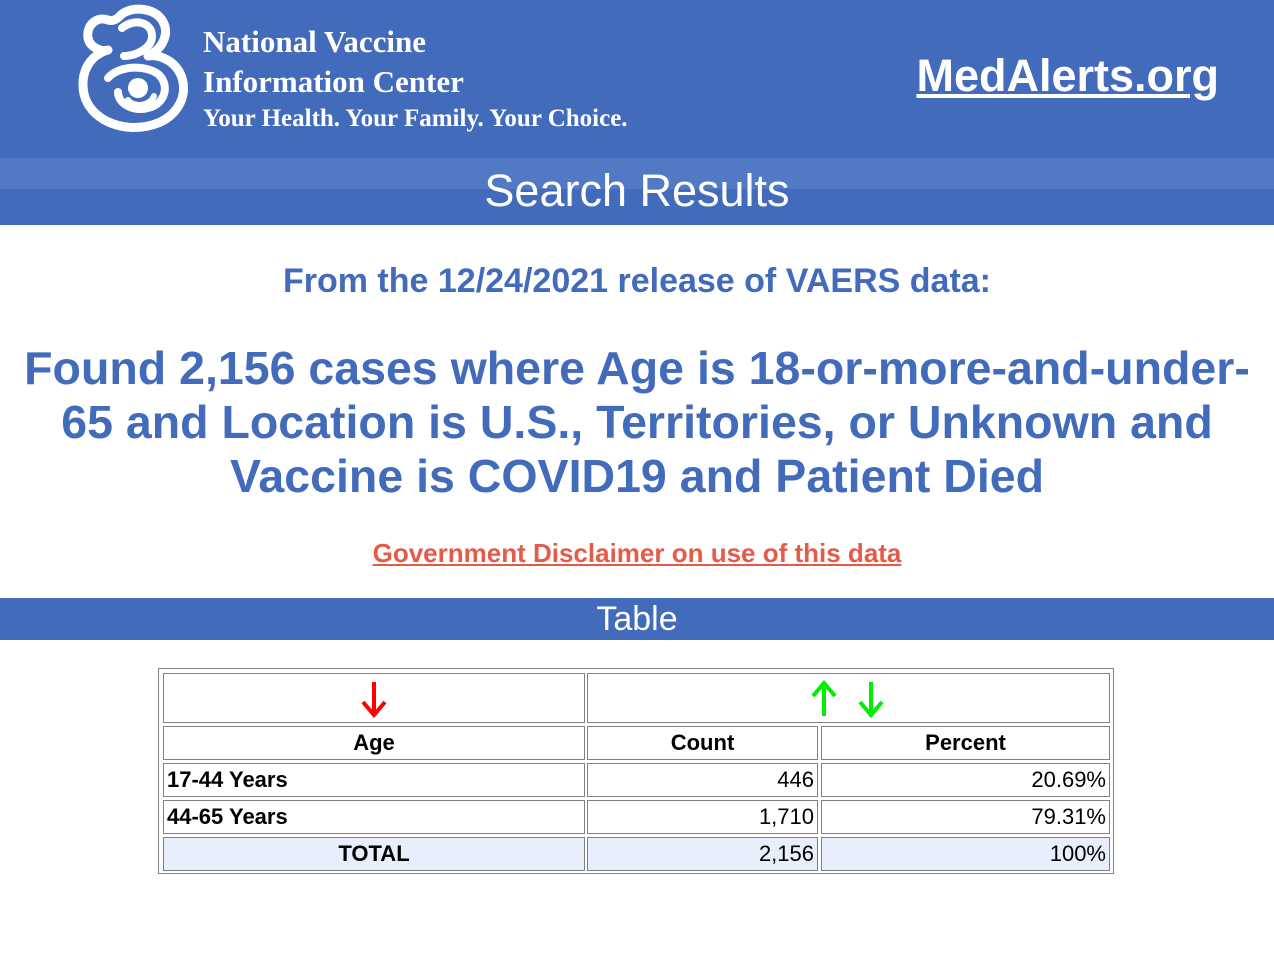 The width and height of the screenshot is (1274, 953). I want to click on search-results-banner: Search Results, so click(637, 191).